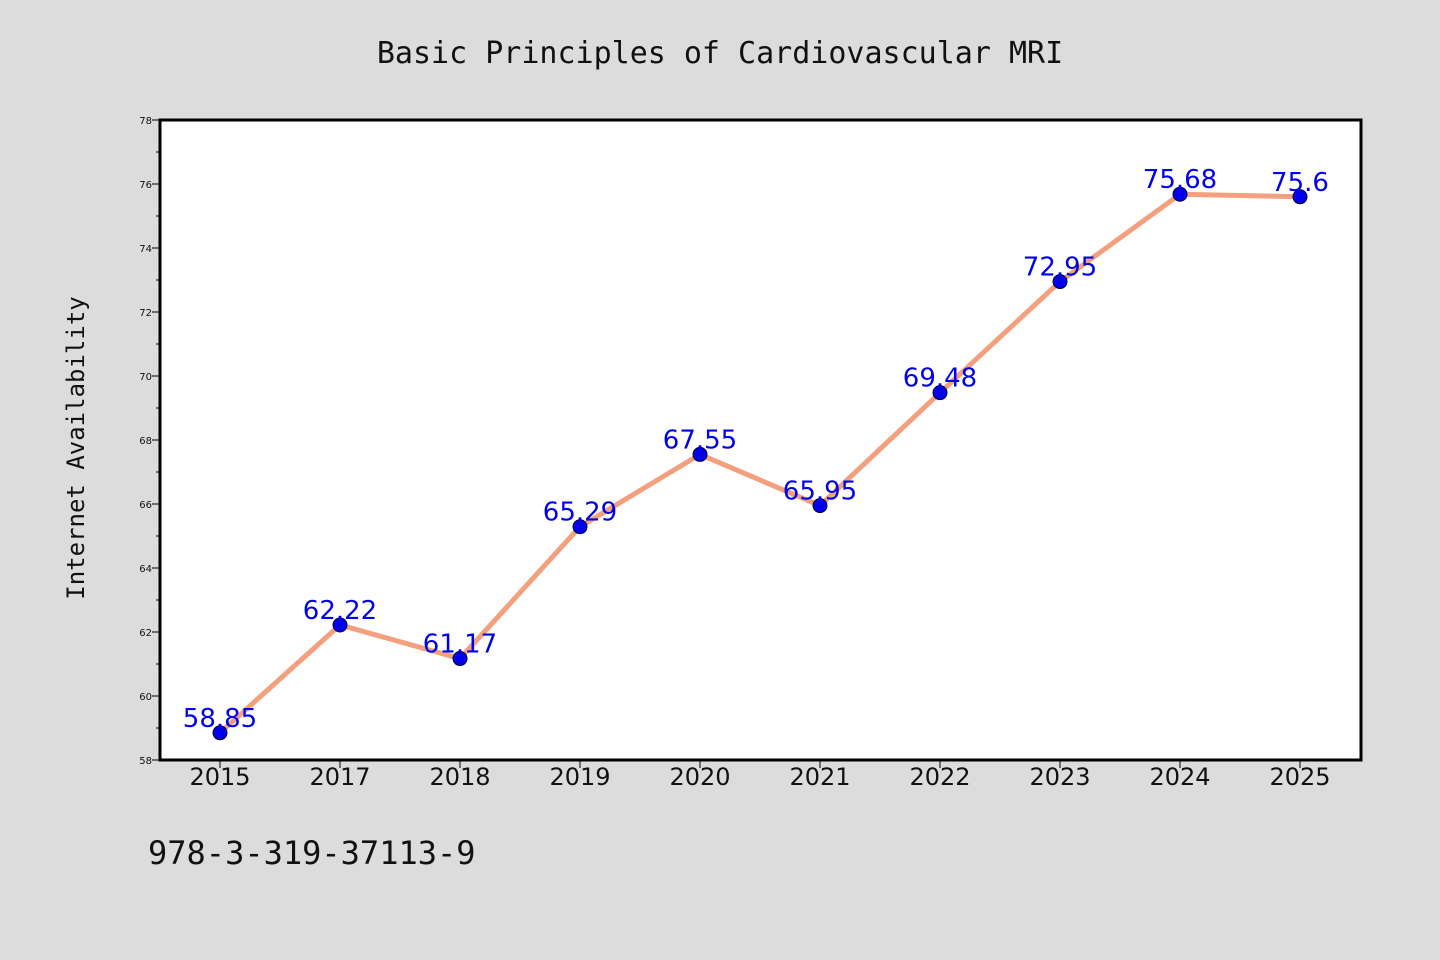 The height and width of the screenshot is (960, 1440). What do you see at coordinates (76, 447) in the screenshot?
I see `y-axis-label: Internet Availability` at bounding box center [76, 447].